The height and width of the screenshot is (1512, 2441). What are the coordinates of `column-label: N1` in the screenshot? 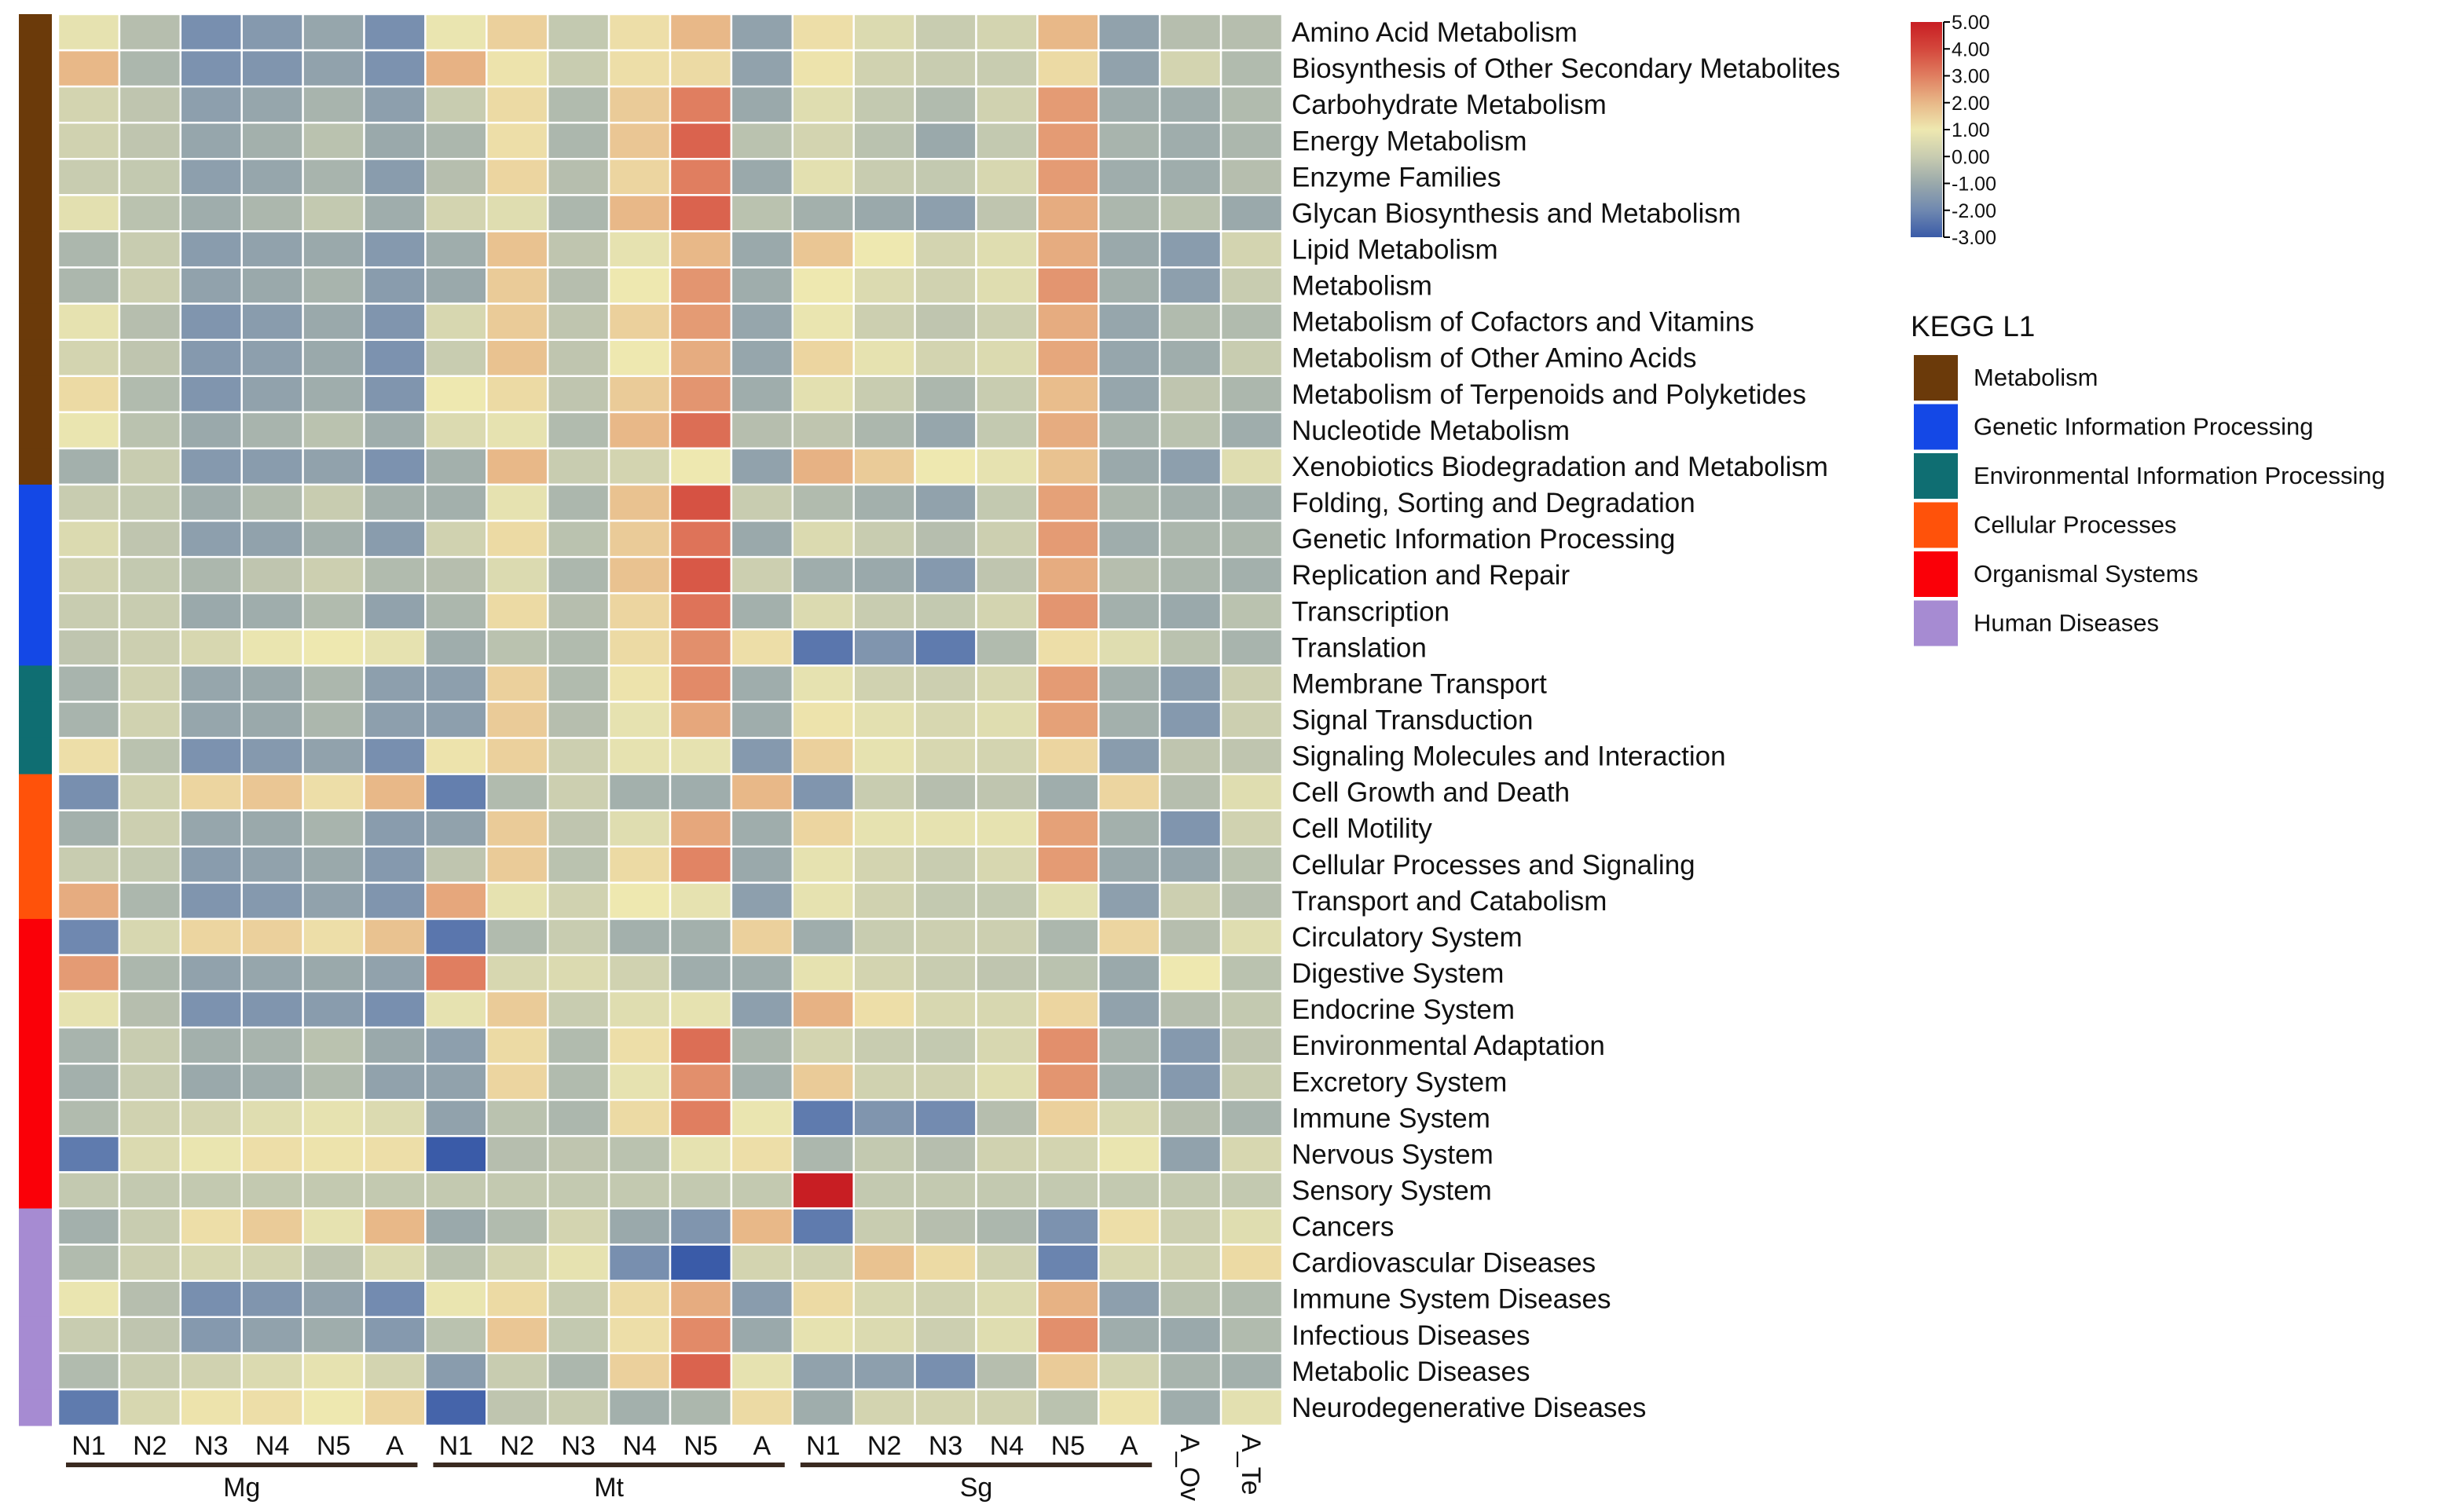 It's located at (823, 1446).